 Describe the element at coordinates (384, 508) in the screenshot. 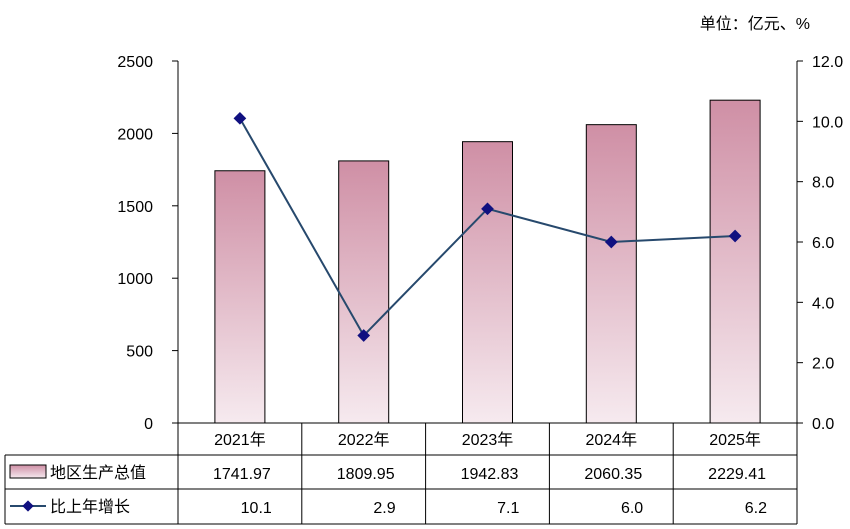

I see `growth-value-label: 2.9` at that location.